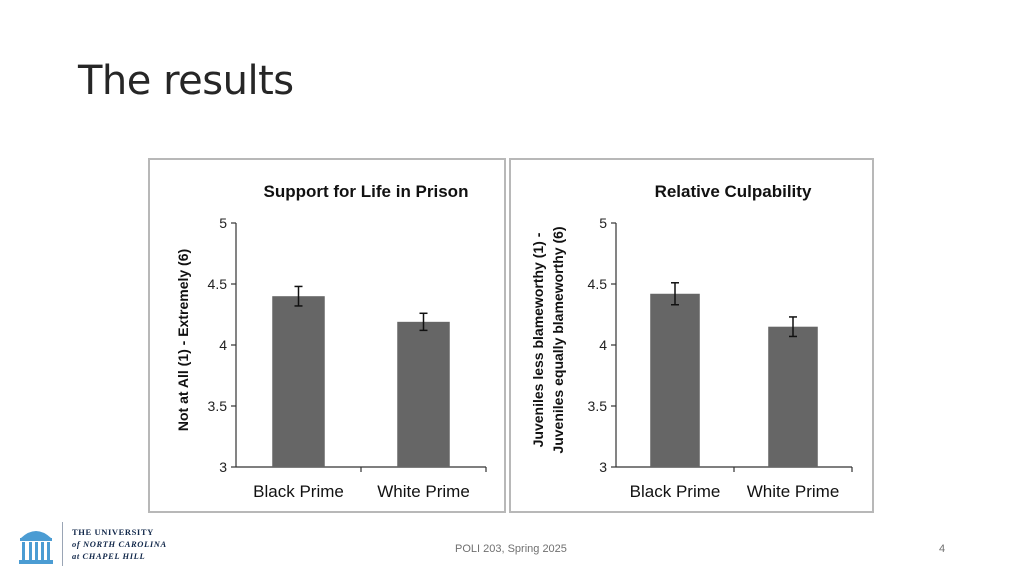 Image resolution: width=1024 pixels, height=576 pixels. What do you see at coordinates (113, 532) in the screenshot?
I see `logo-line-1: THE UNIVERSITY` at bounding box center [113, 532].